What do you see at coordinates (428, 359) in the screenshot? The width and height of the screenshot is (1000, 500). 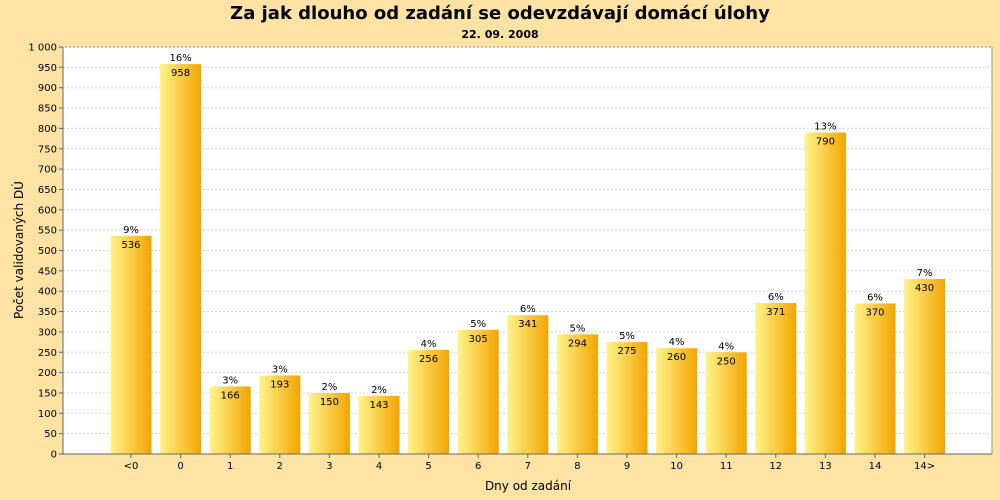 I see `value-label: 256` at bounding box center [428, 359].